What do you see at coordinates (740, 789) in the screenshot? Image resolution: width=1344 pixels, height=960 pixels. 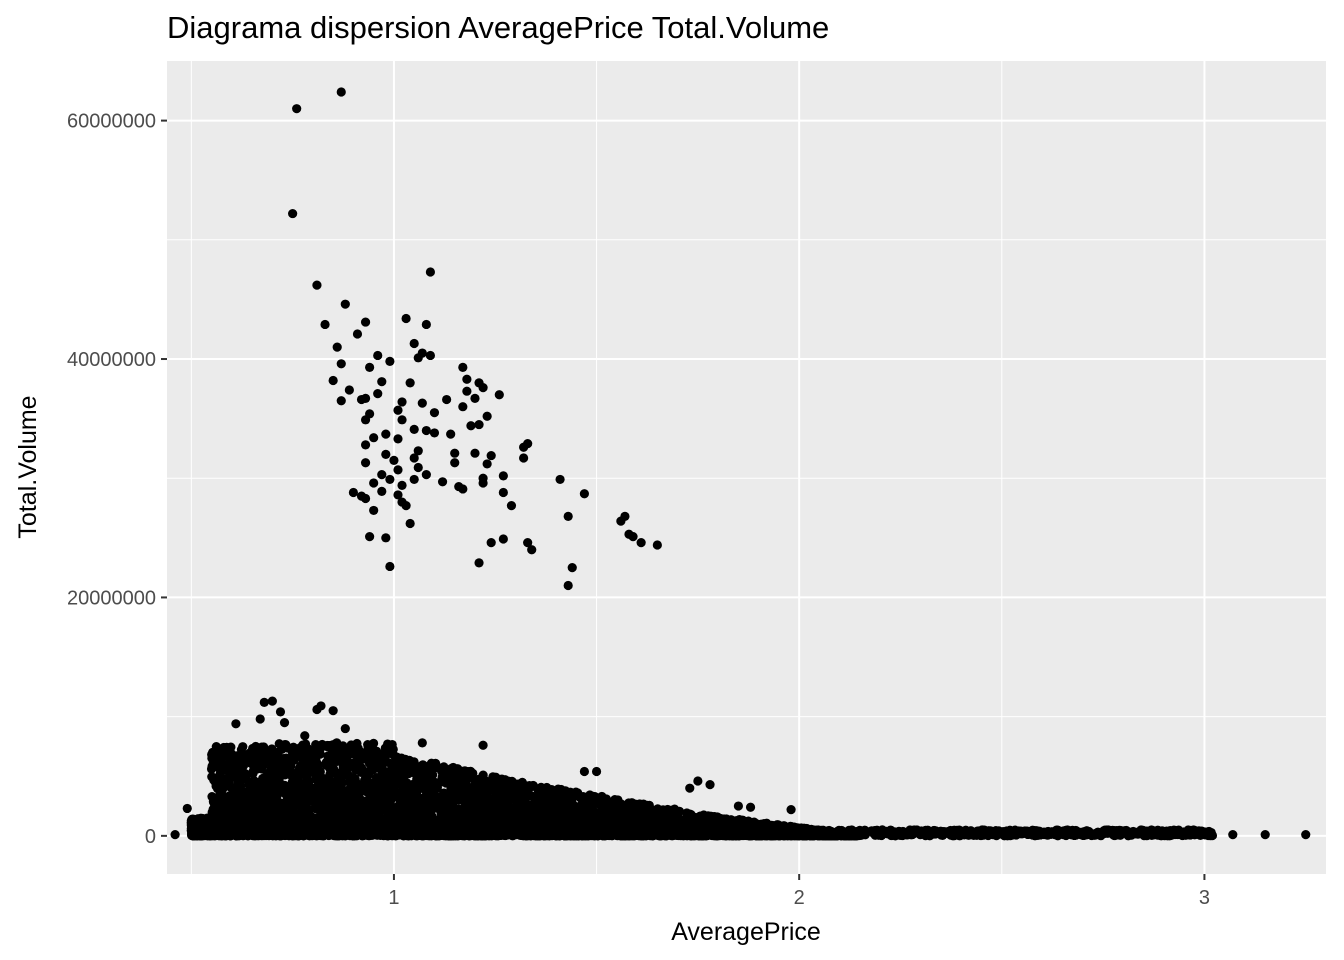 I see `dense-point-mass` at bounding box center [740, 789].